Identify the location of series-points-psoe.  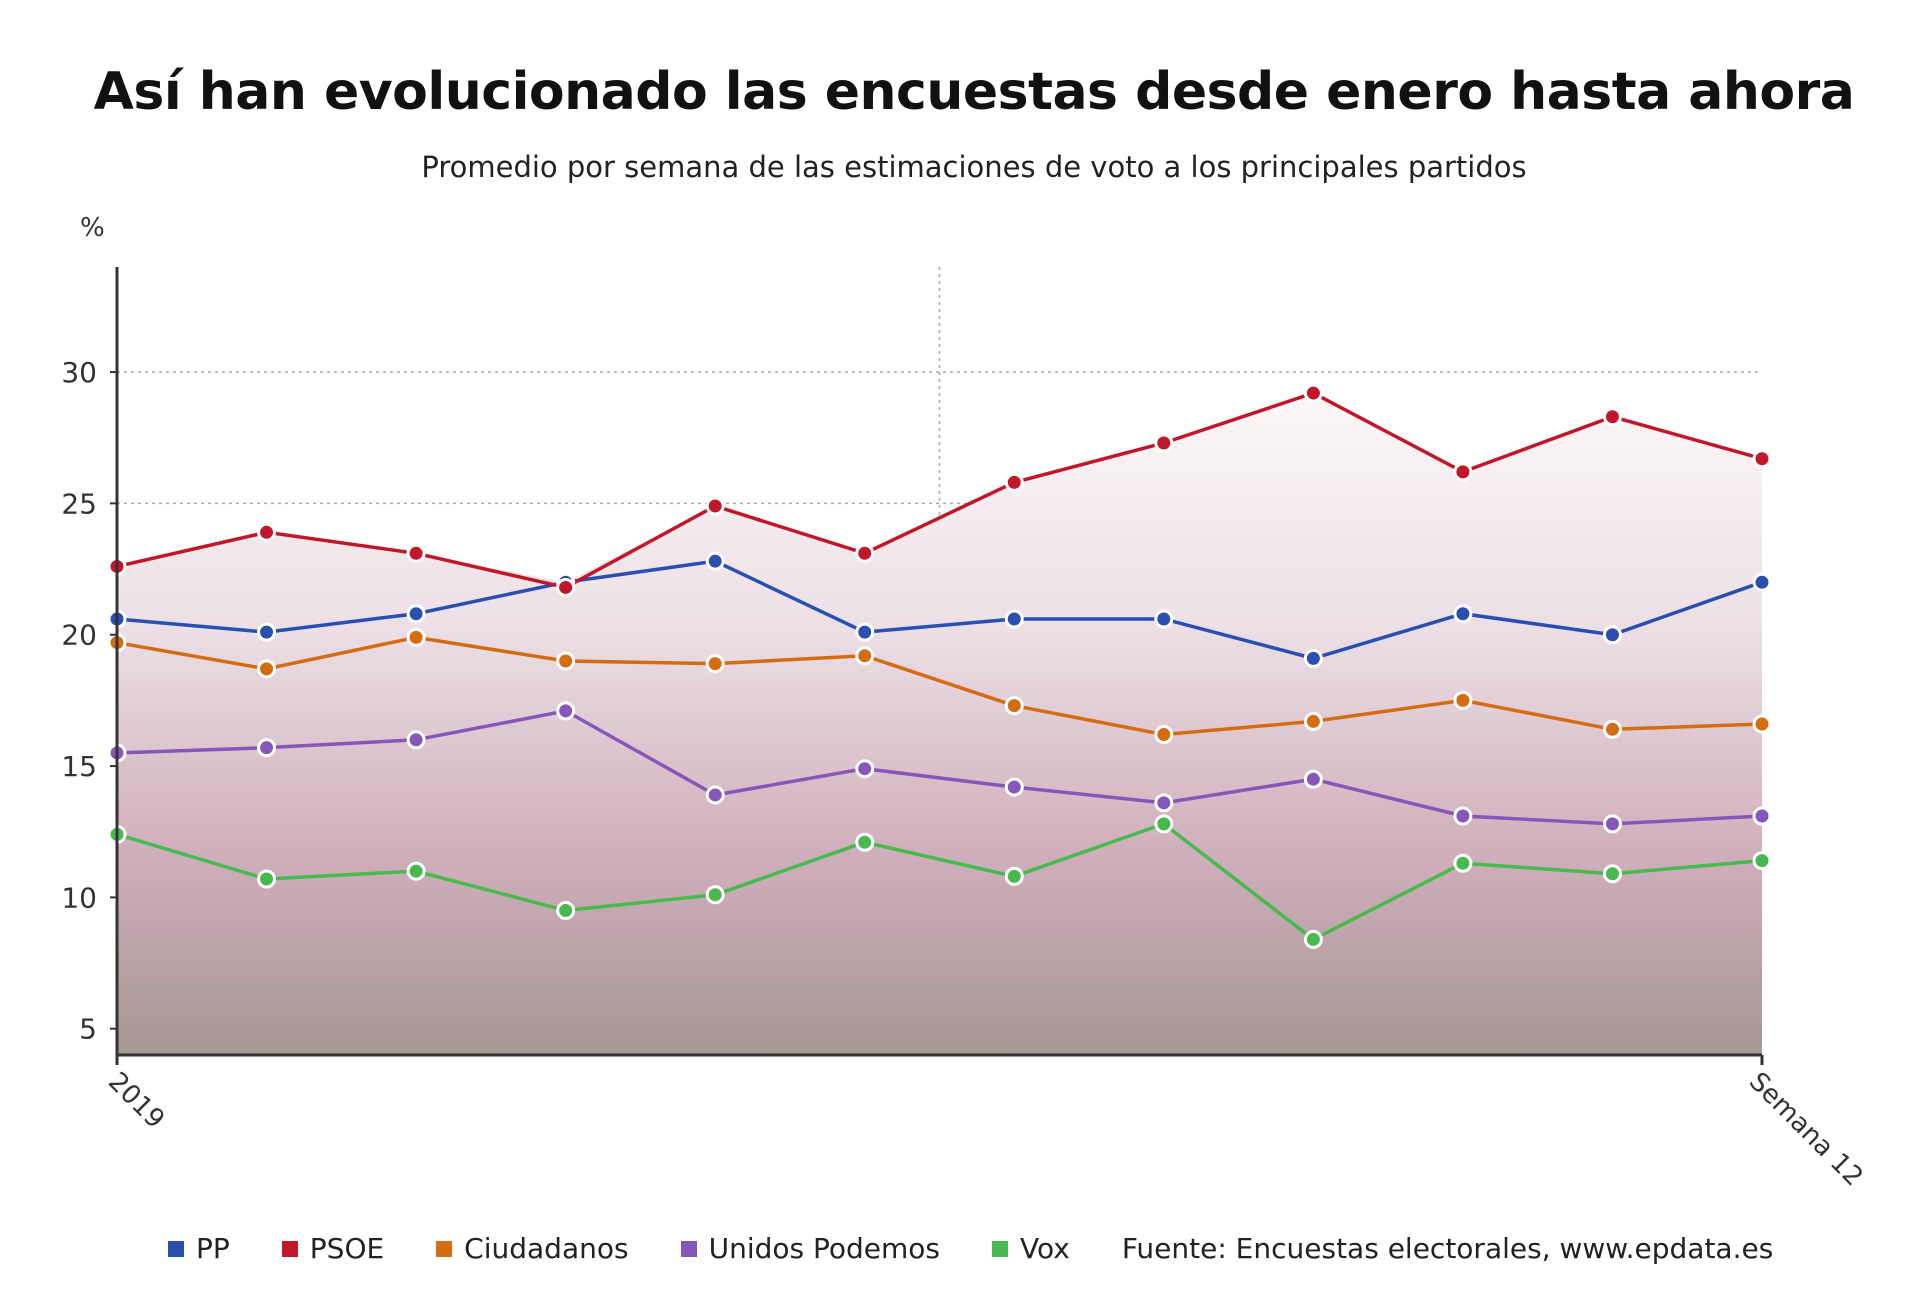
(939, 490).